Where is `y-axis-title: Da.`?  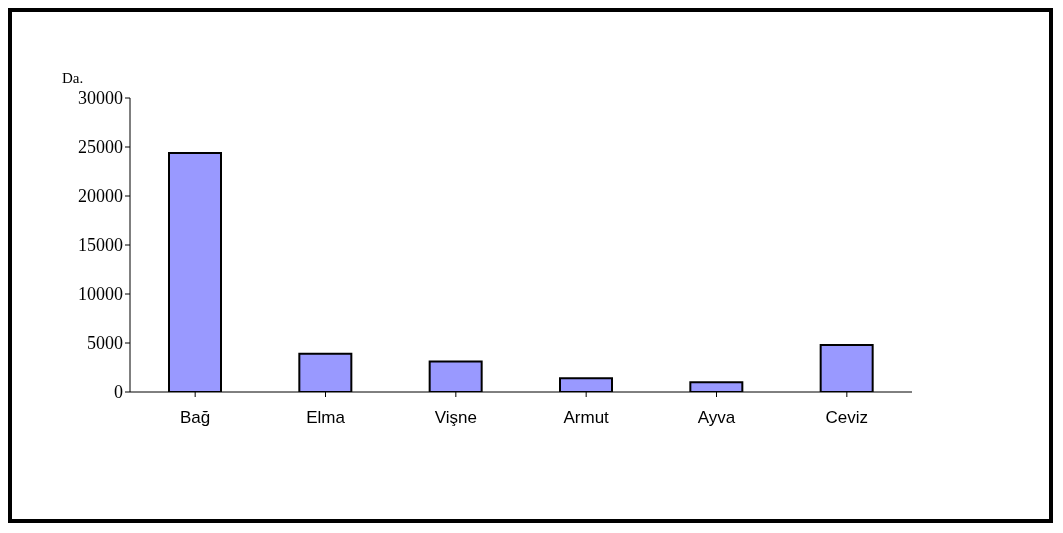
y-axis-title: Da. is located at coordinates (73, 78).